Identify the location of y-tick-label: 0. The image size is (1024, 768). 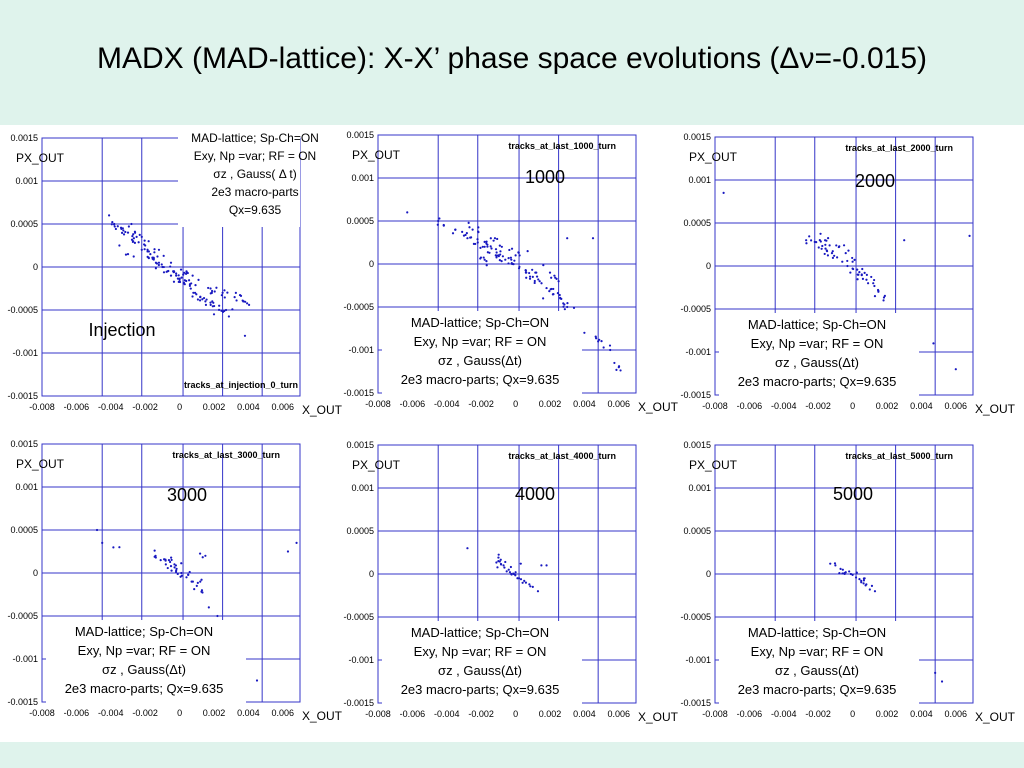
(708, 266).